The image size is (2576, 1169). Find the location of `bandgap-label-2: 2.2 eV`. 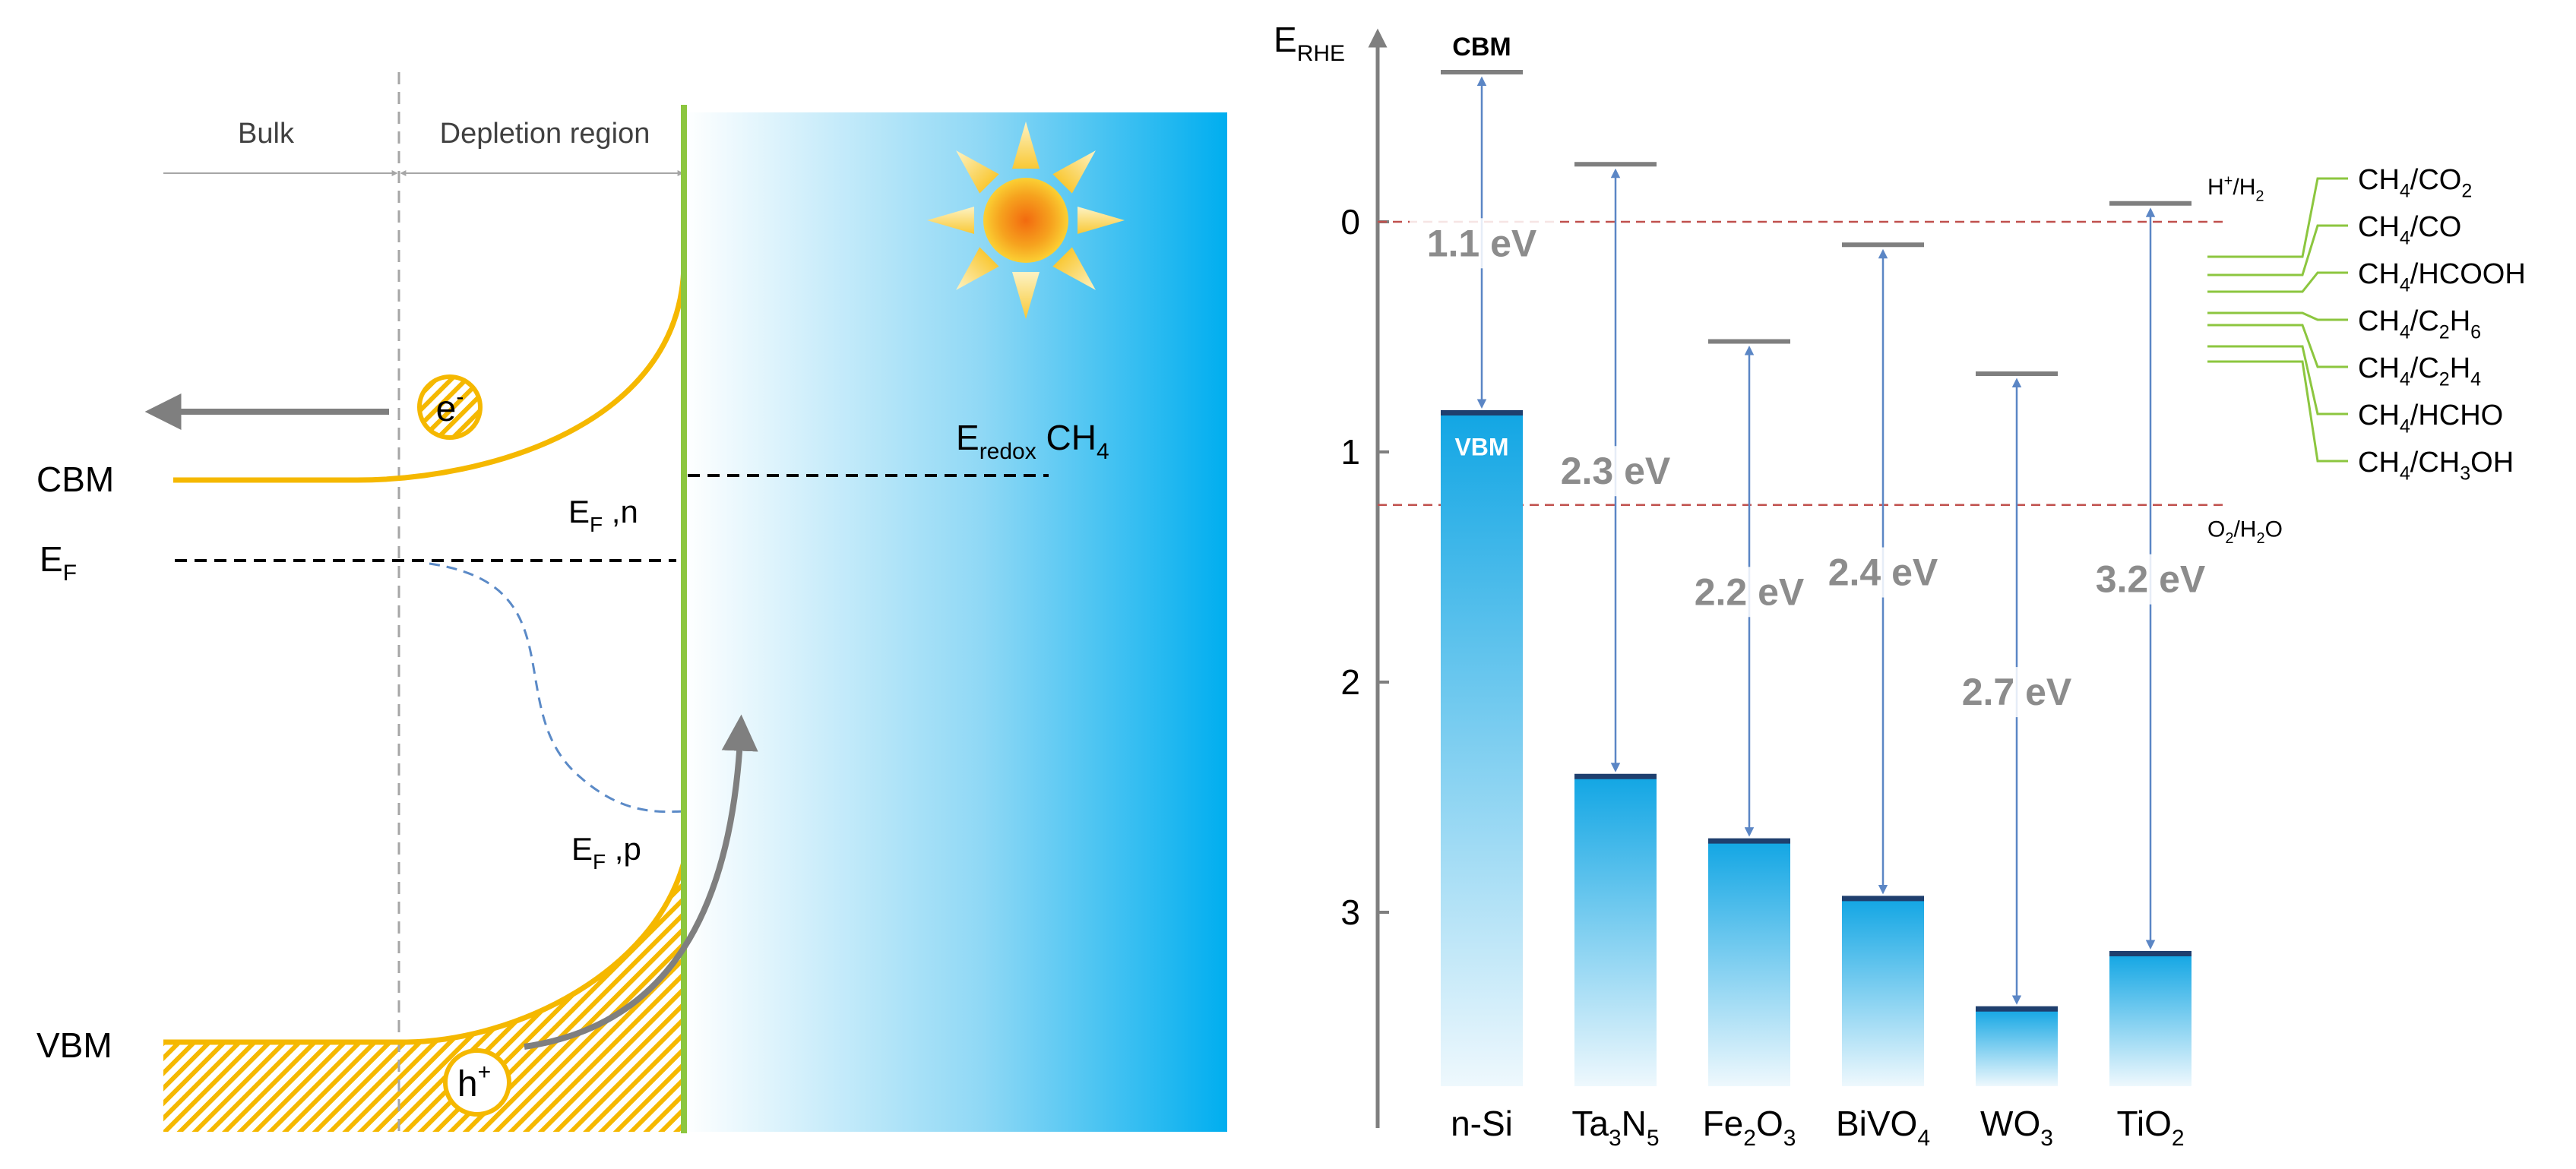

bandgap-label-2: 2.2 eV is located at coordinates (1750, 592).